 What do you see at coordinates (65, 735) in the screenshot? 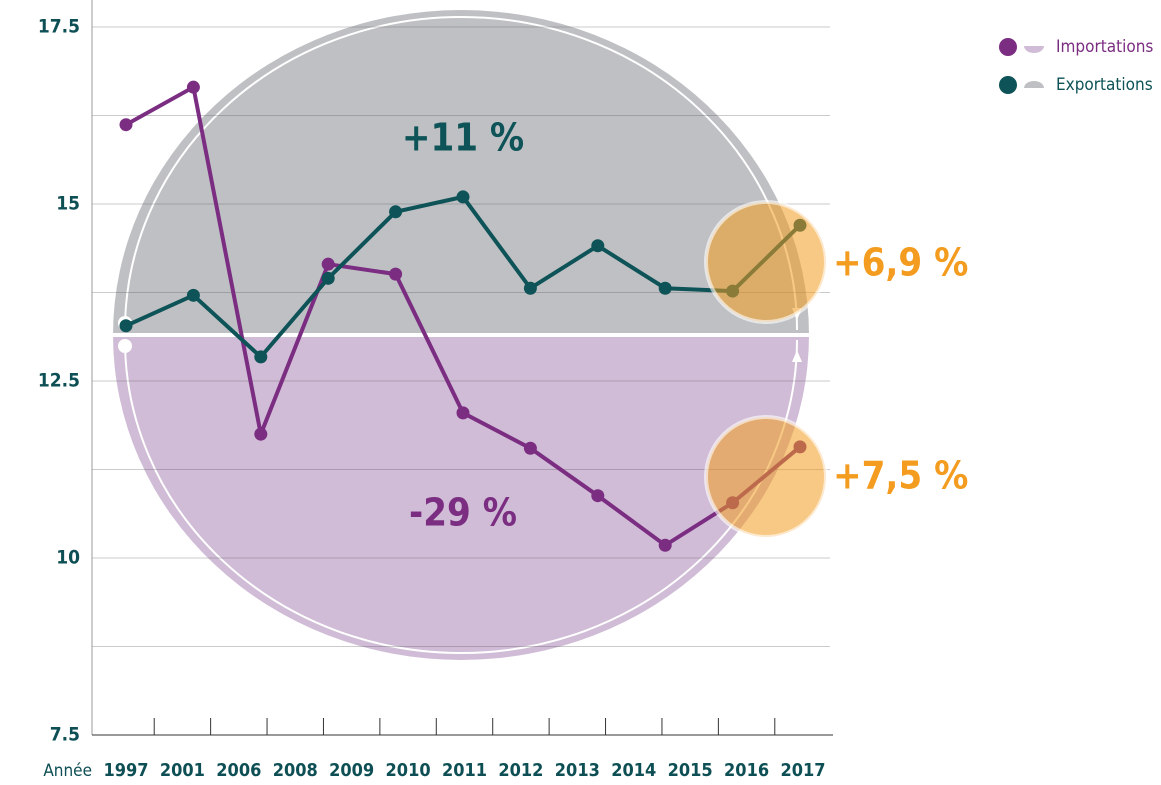
I see `y-tick-label: 7.5` at bounding box center [65, 735].